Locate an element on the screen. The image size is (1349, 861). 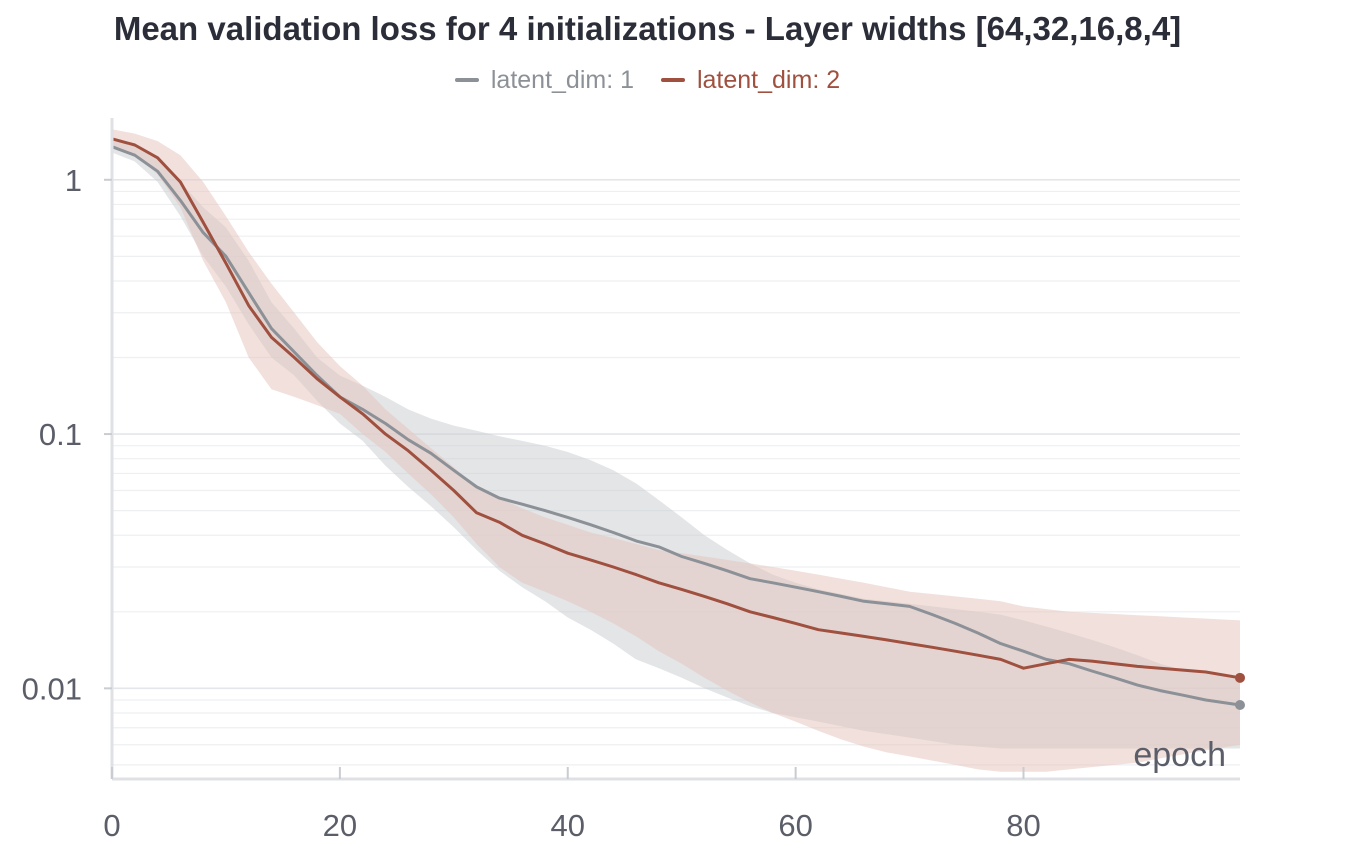
legend-item-latent-dim-1: latent_dim: 1 is located at coordinates (544, 80).